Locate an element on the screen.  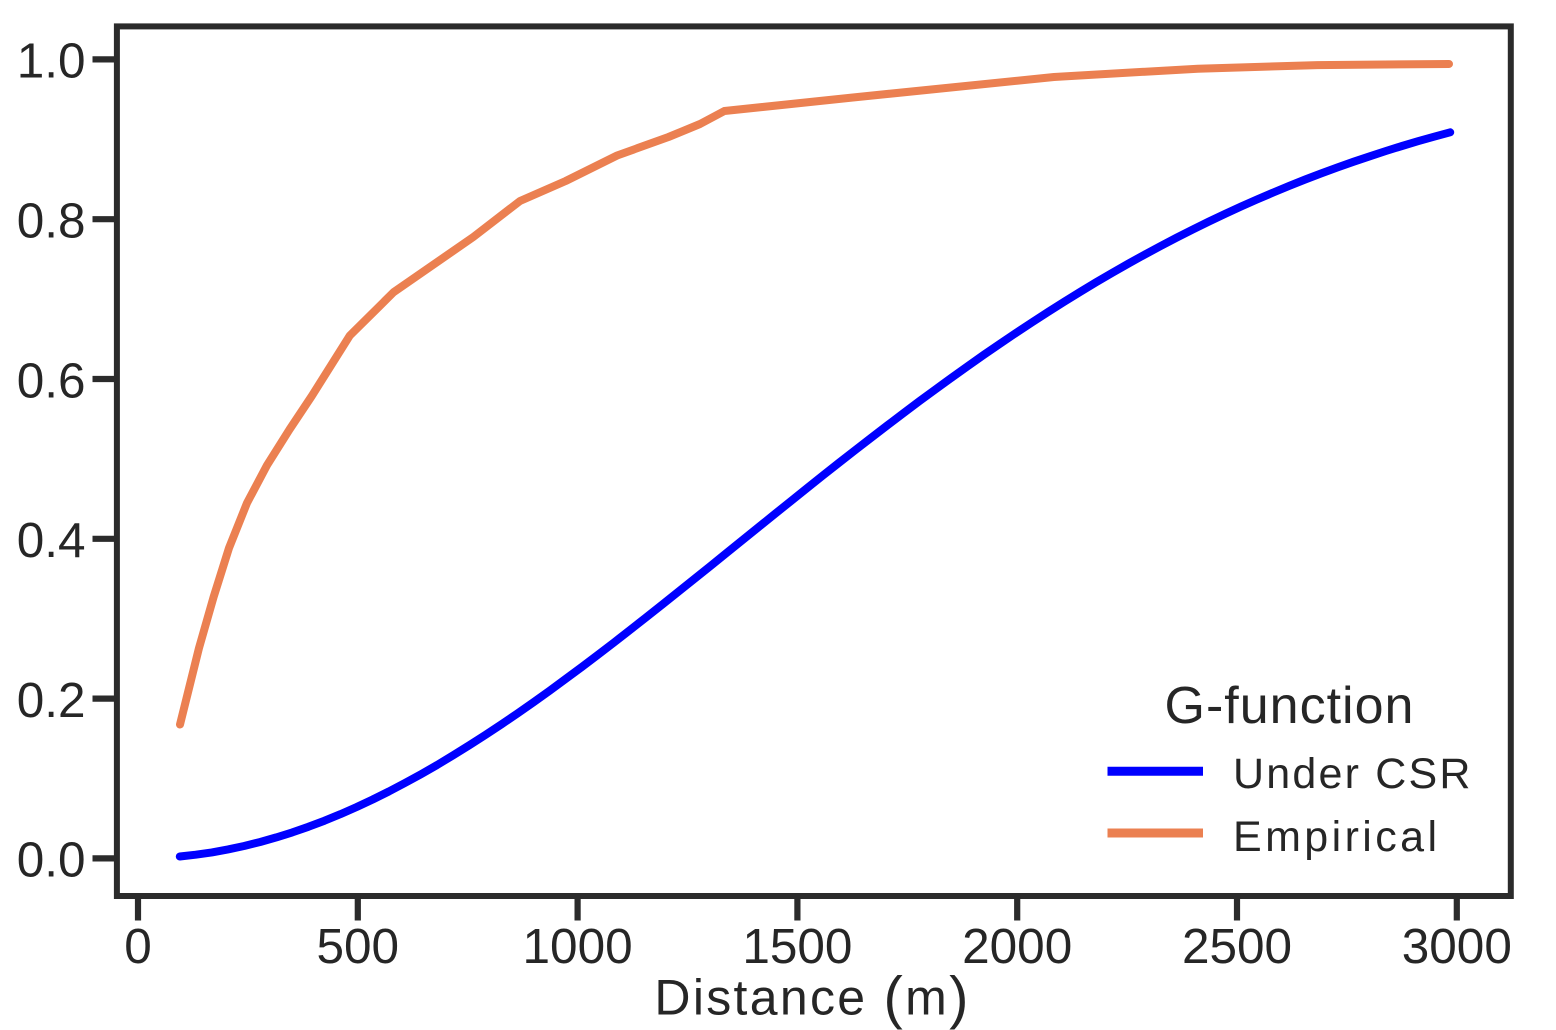
svg-text: 3000 is located at coordinates (1457, 946).